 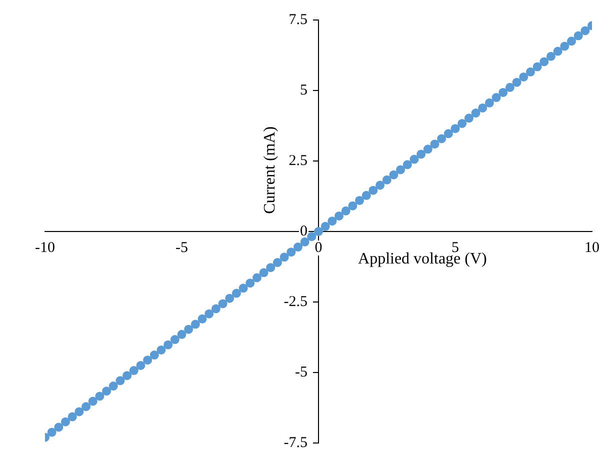 What do you see at coordinates (45, 248) in the screenshot?
I see `x-tick-label: -10` at bounding box center [45, 248].